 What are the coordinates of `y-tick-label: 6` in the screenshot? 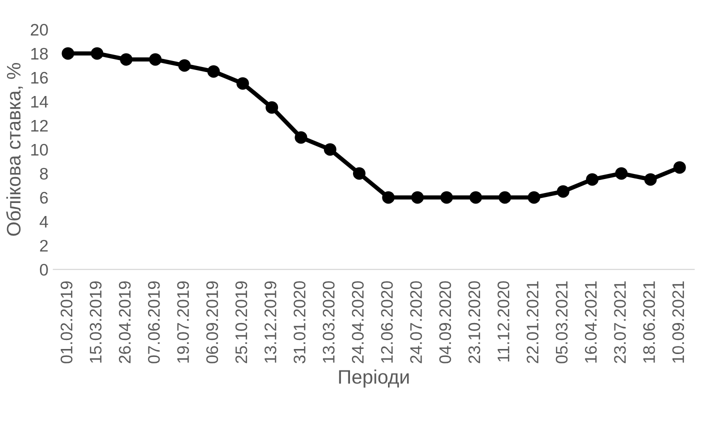 It's located at (44, 198).